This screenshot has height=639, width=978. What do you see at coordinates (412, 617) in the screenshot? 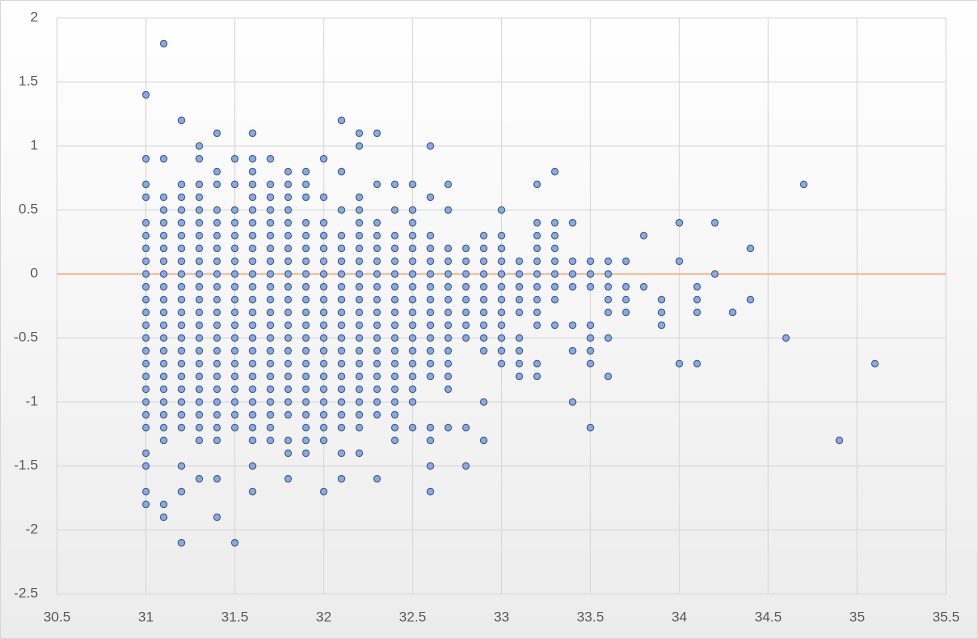
I see `x-tick-label: 32.5` at bounding box center [412, 617].